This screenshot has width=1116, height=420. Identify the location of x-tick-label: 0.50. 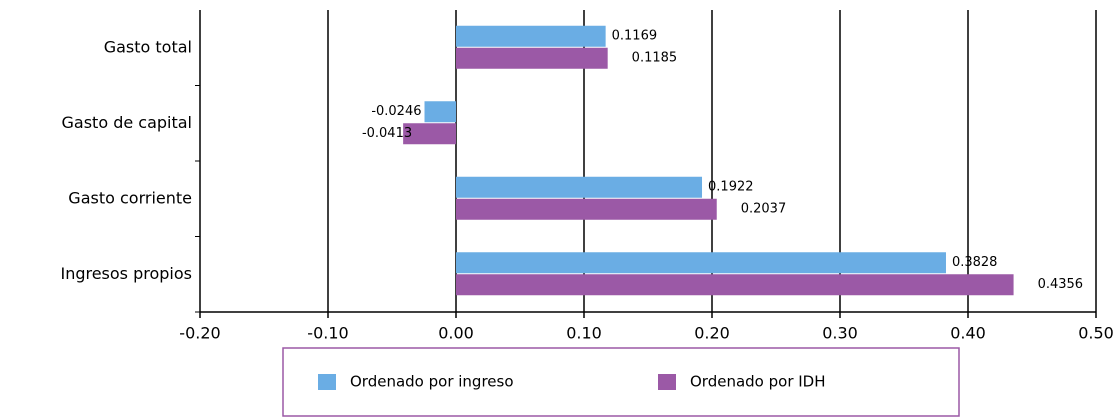
(1096, 333).